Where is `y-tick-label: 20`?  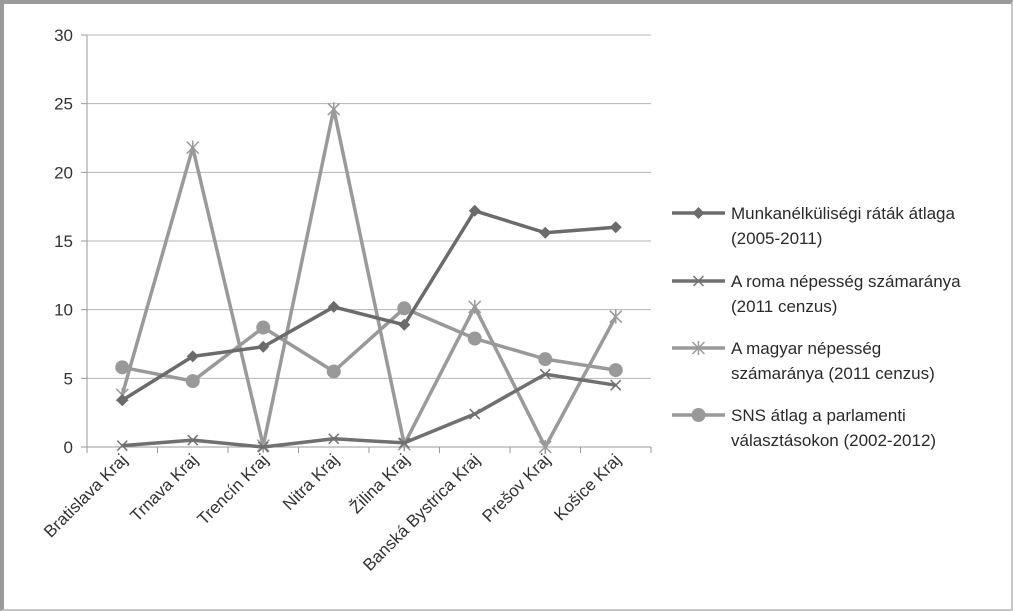 y-tick-label: 20 is located at coordinates (63, 172).